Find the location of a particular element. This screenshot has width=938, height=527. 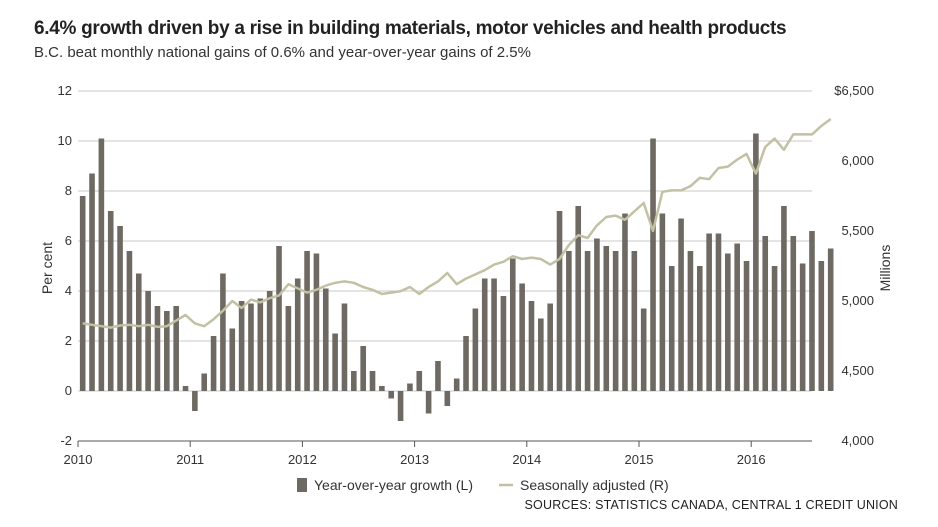

y-tick-label-left: 0 is located at coordinates (68, 390).